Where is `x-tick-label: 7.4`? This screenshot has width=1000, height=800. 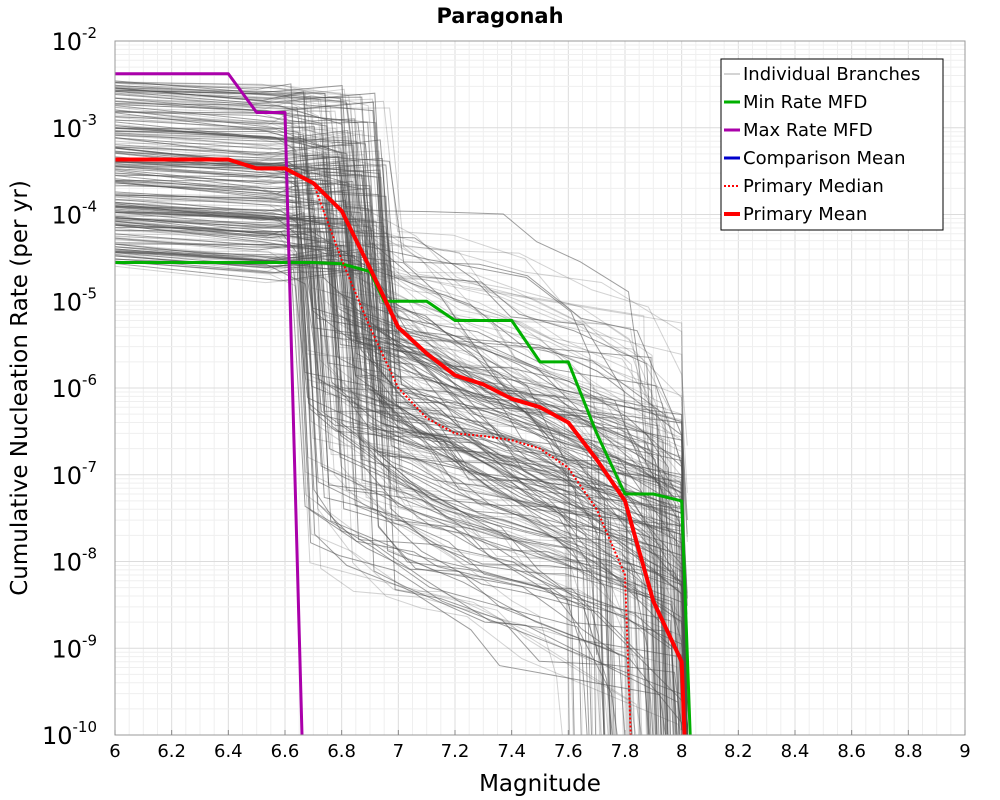 x-tick-label: 7.4 is located at coordinates (511, 751).